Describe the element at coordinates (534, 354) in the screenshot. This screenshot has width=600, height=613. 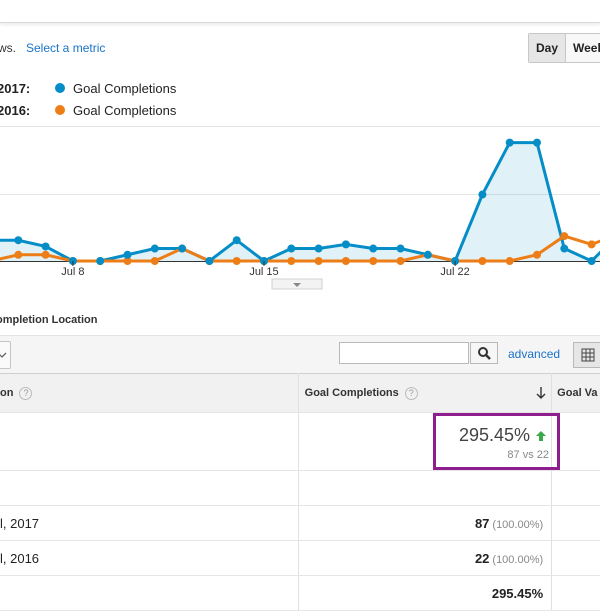
I see `advanced-link: advanced` at that location.